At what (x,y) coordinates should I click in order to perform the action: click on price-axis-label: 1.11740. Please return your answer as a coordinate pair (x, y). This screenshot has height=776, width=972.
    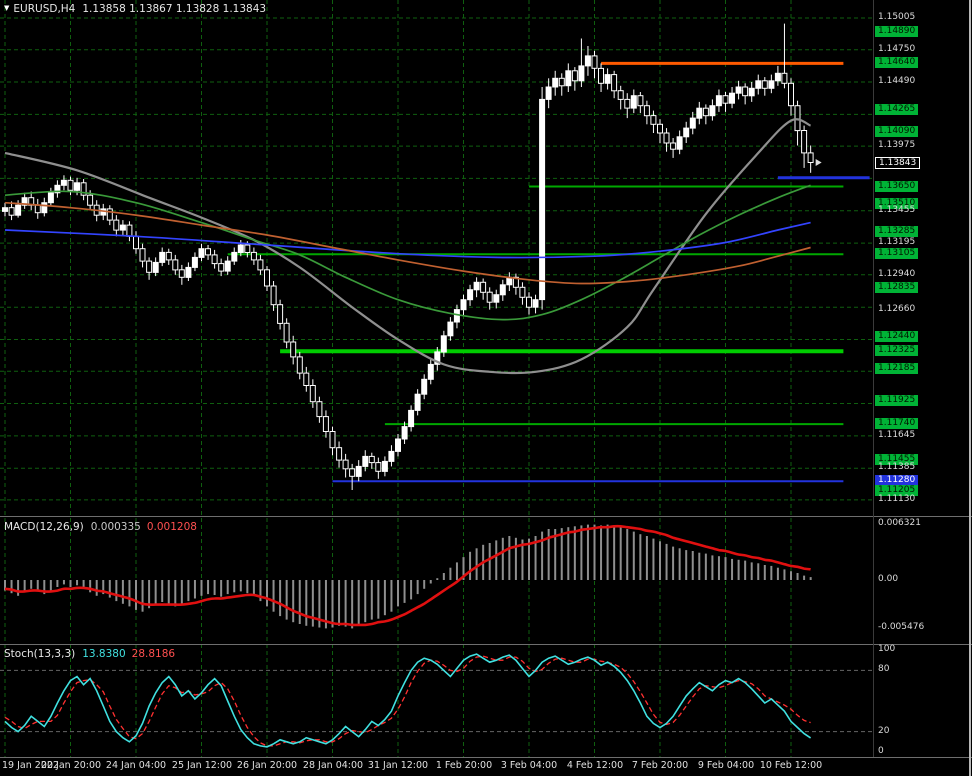
    Looking at the image, I should click on (897, 424).